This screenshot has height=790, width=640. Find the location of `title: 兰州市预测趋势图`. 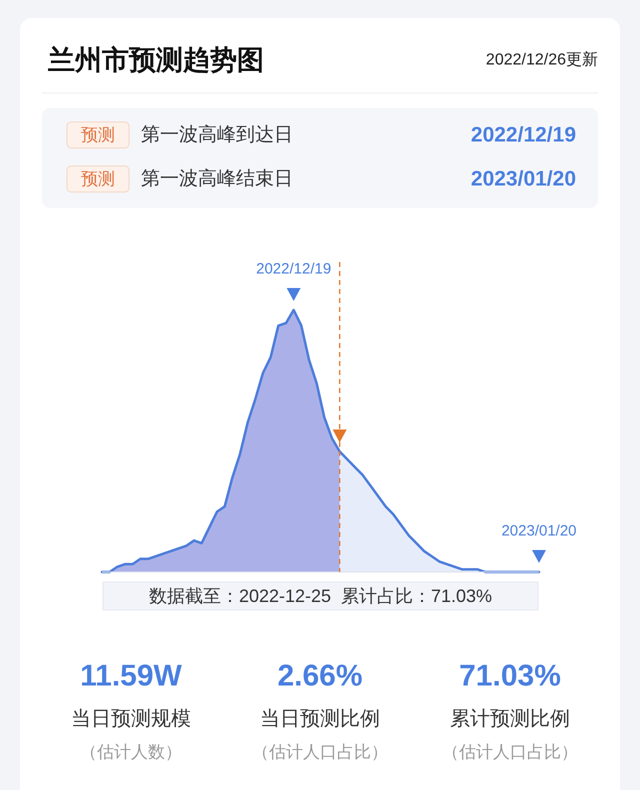

title: 兰州市预测趋势图 is located at coordinates (156, 60).